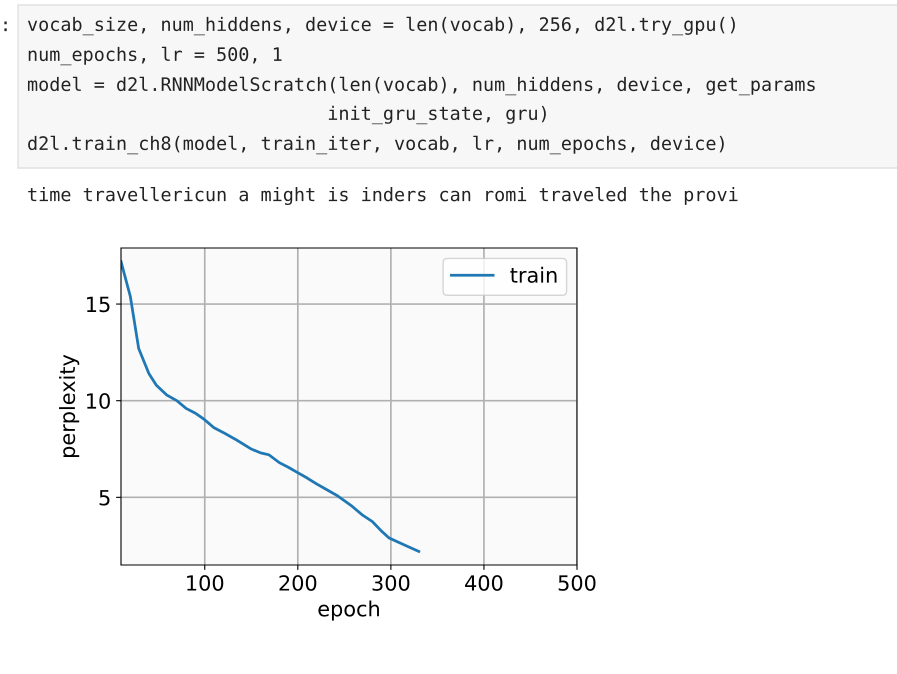 Image resolution: width=897 pixels, height=674 pixels. Describe the element at coordinates (381, 26) in the screenshot. I see `text: vocab_size, num_hiddens, device = len(vocab), 256, d2l.try_gpu()` at that location.